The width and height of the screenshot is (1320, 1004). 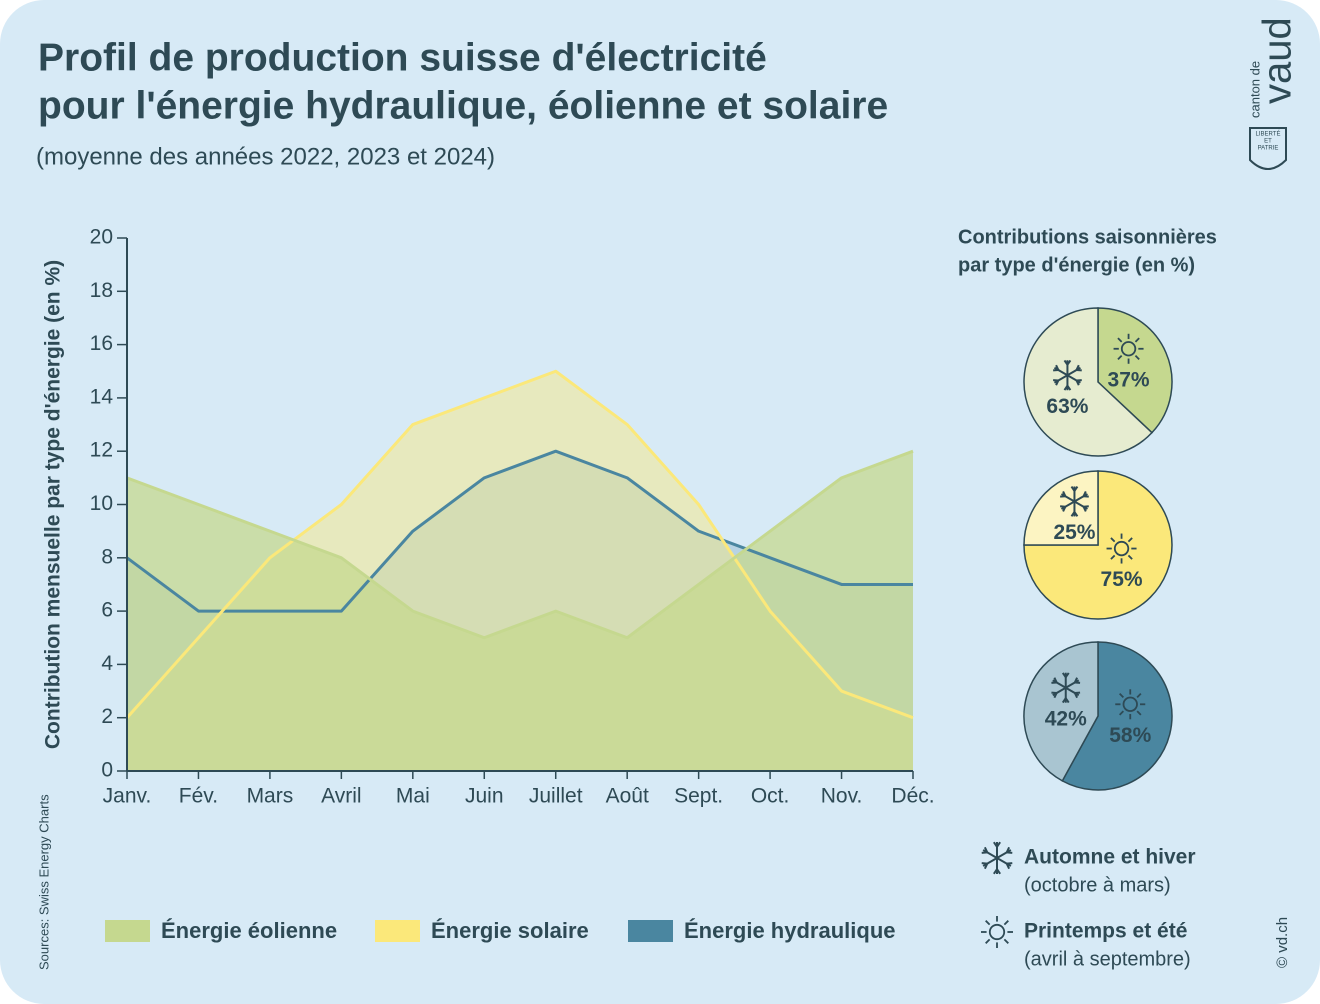 I want to click on season-label: Printemps et été, so click(x=1105, y=931).